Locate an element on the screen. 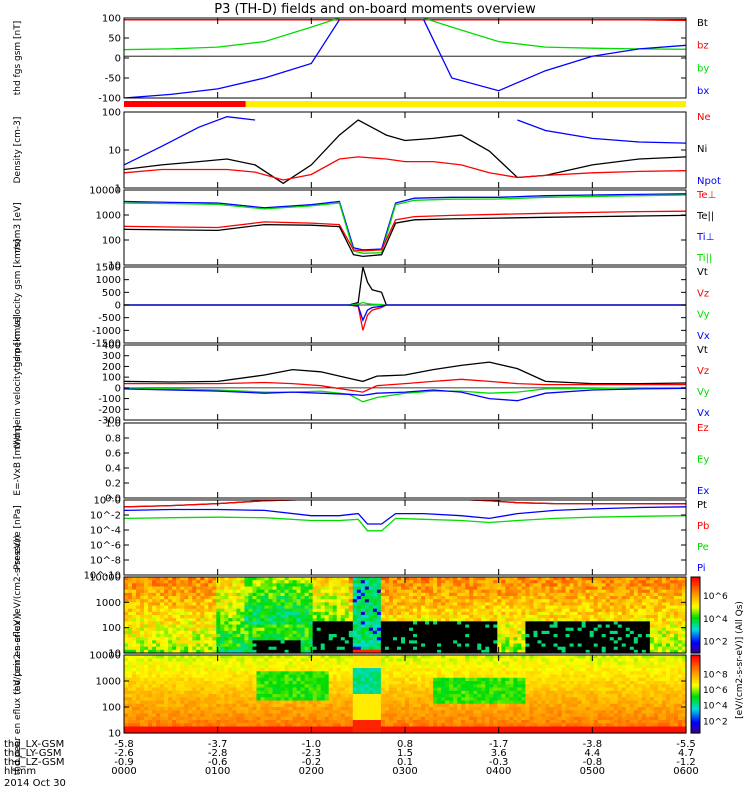  y-axis-label: thd fgs gsm [nT] is located at coordinates (18, 58).